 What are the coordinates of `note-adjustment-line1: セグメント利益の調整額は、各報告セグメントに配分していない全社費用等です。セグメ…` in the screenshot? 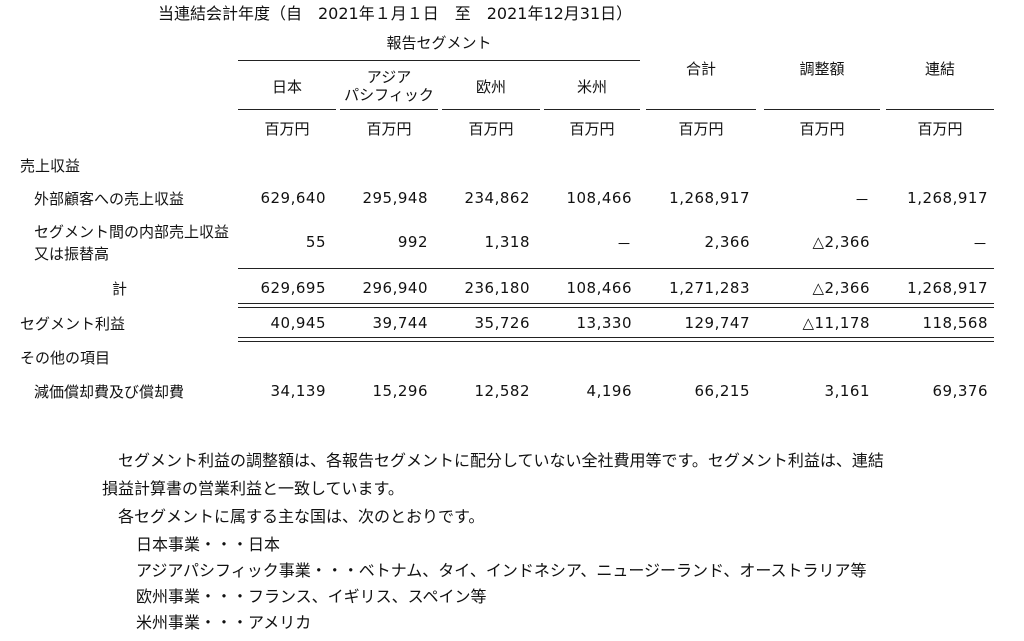 It's located at (501, 460).